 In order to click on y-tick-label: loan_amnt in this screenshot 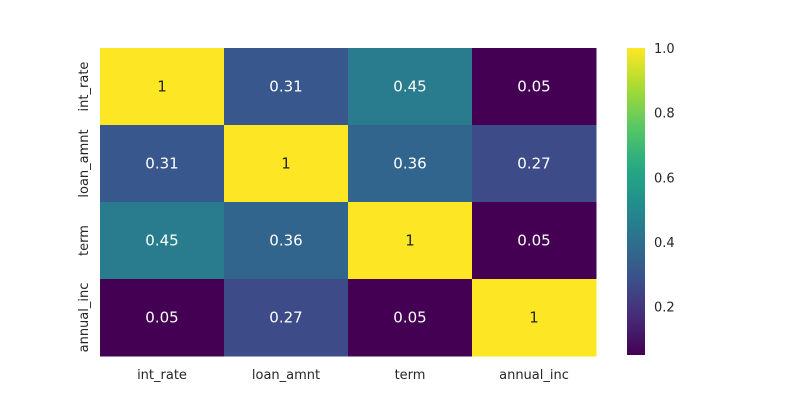, I will do `click(84, 163)`.